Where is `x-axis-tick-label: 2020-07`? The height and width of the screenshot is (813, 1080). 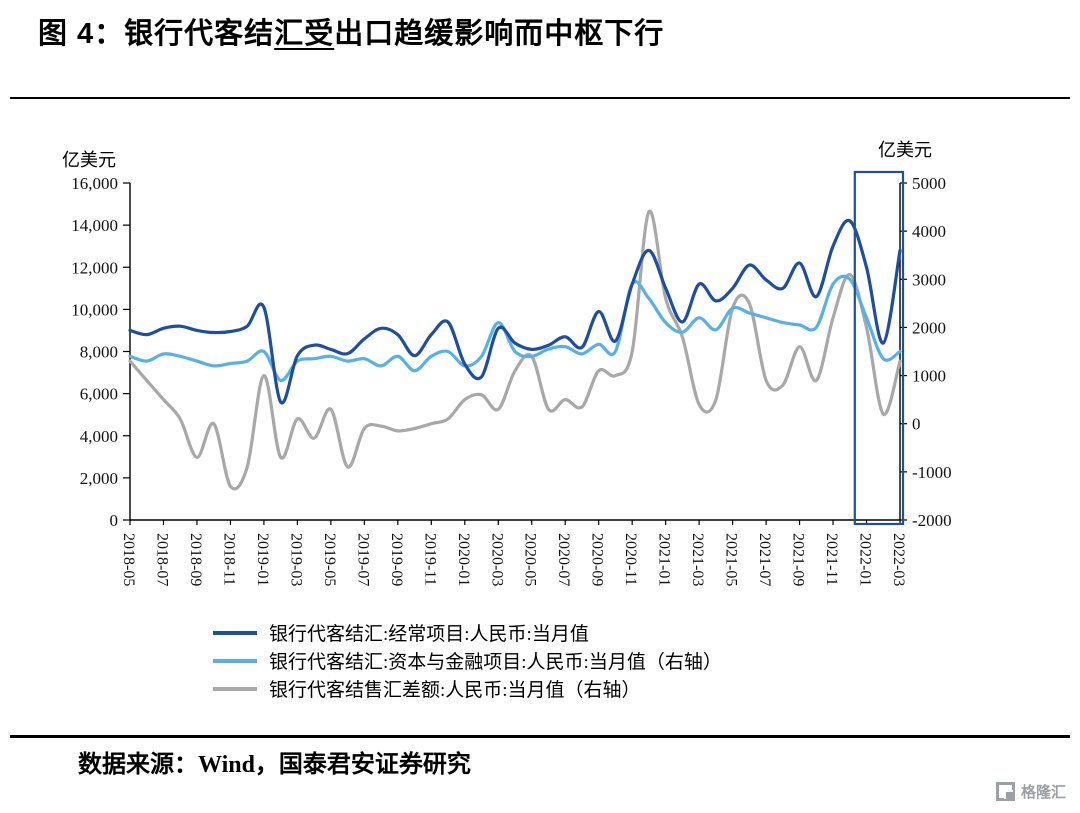
x-axis-tick-label: 2020-07 is located at coordinates (563, 559).